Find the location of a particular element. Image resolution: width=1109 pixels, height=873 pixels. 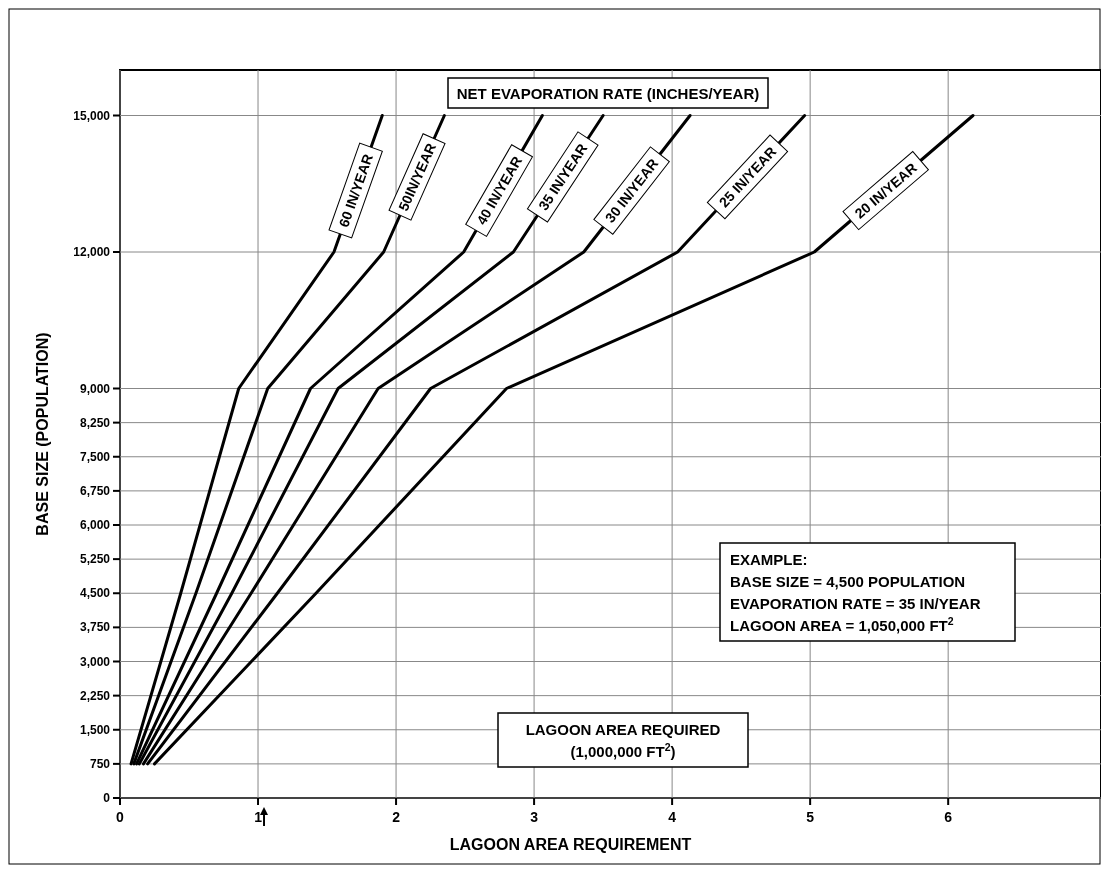

y-tick-label: 3,000 is located at coordinates (95, 661).